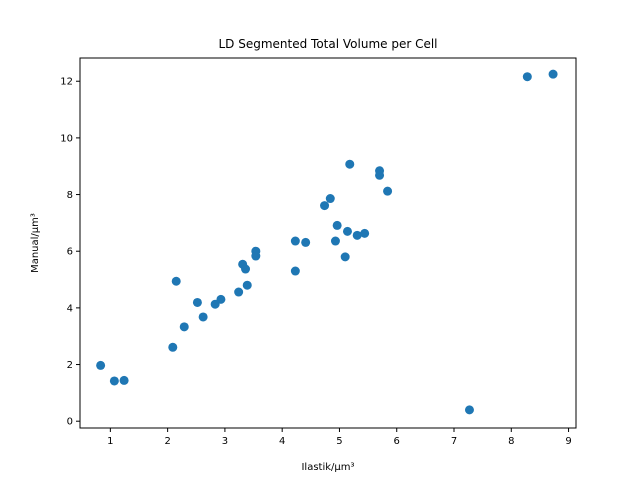  Describe the element at coordinates (70, 422) in the screenshot. I see `y-tick-label: 0` at that location.